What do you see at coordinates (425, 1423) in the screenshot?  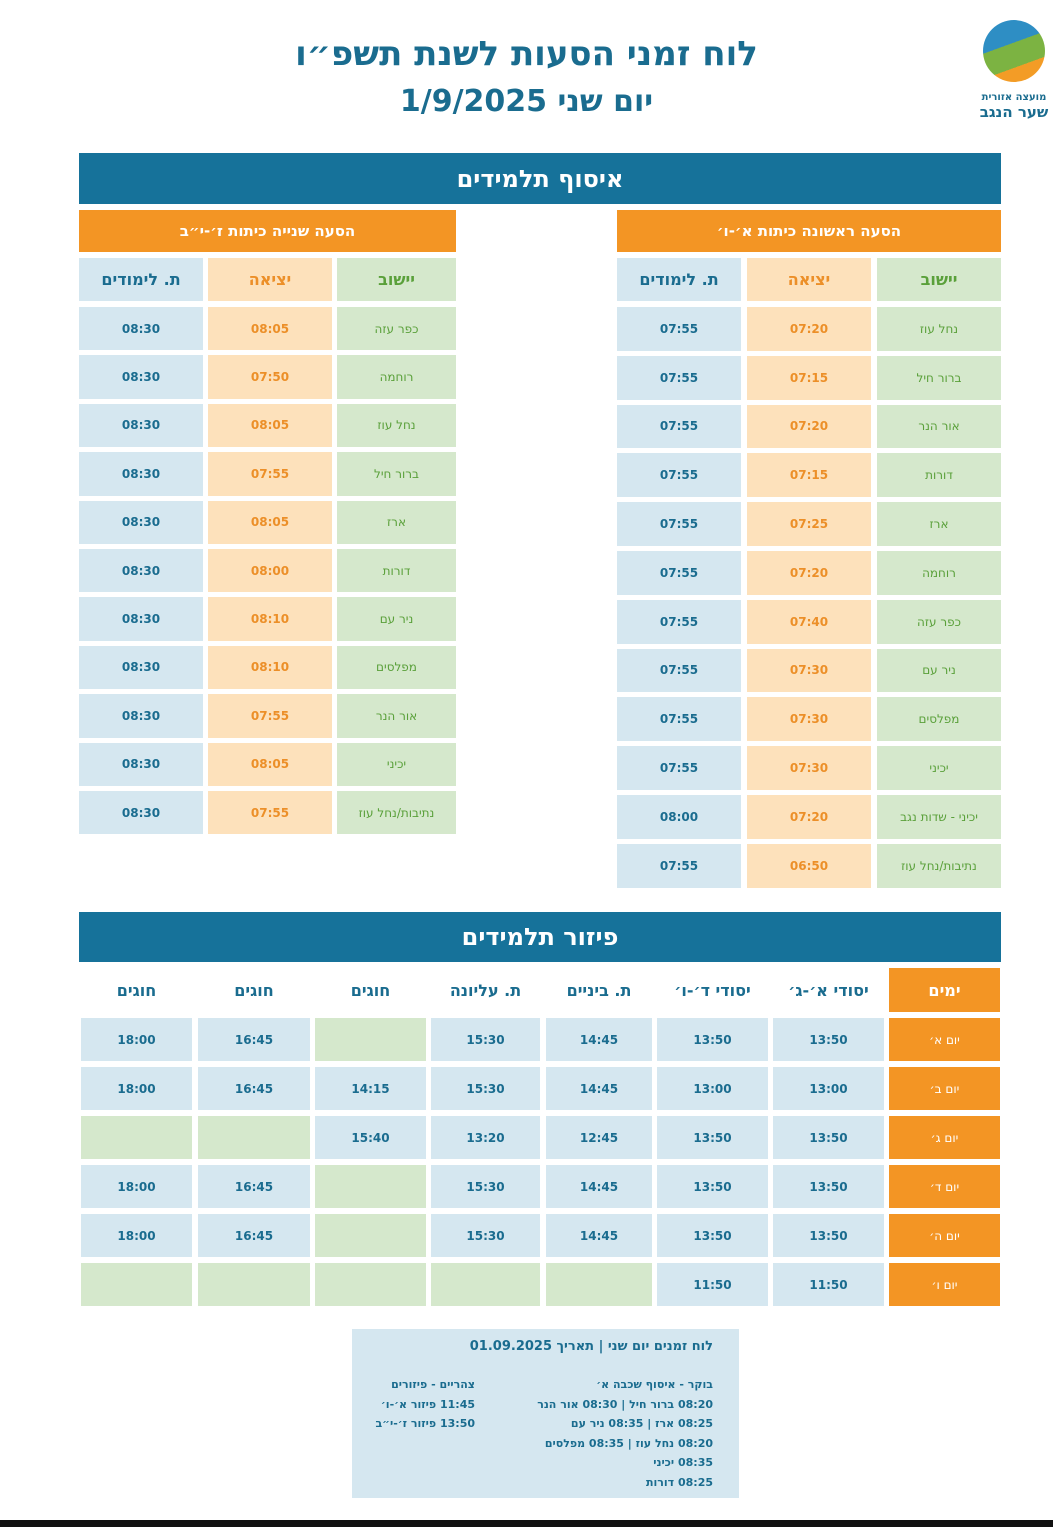 I see `note-line: 13:50 פיזור ז׳-י״ב` at bounding box center [425, 1423].